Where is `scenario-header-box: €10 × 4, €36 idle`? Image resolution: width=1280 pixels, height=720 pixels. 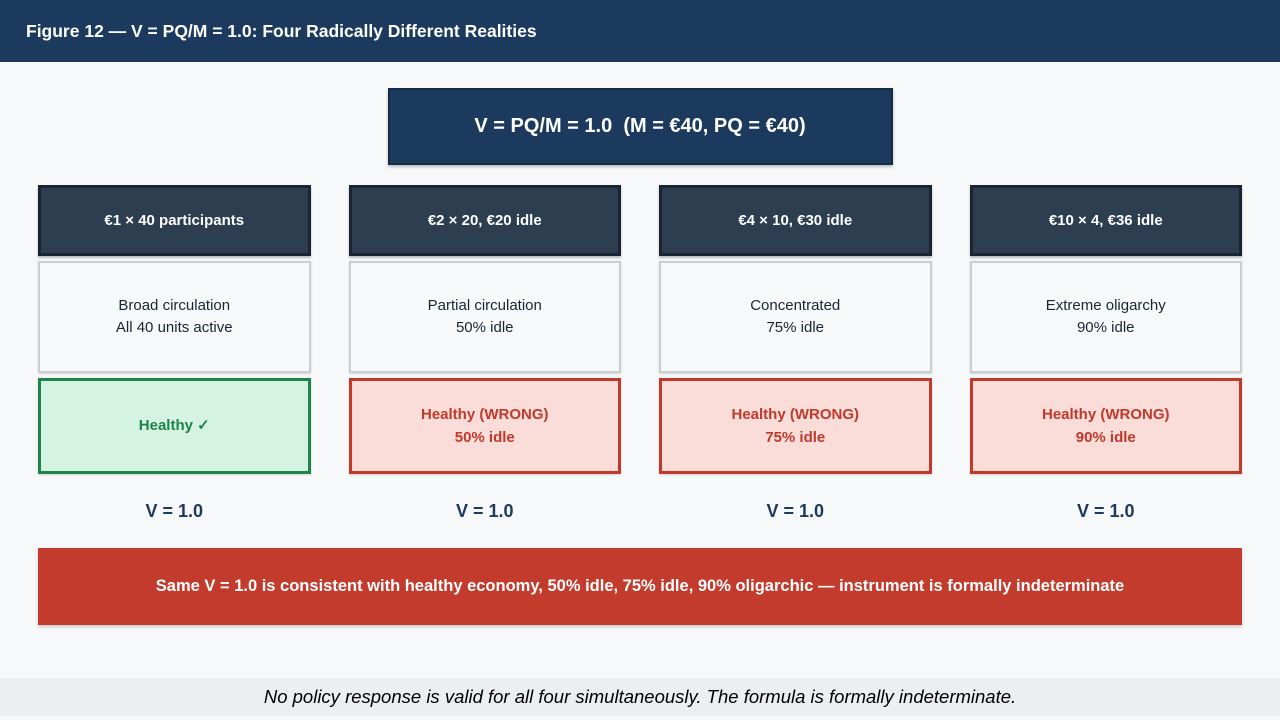 scenario-header-box: €10 × 4, €36 idle is located at coordinates (1105, 220).